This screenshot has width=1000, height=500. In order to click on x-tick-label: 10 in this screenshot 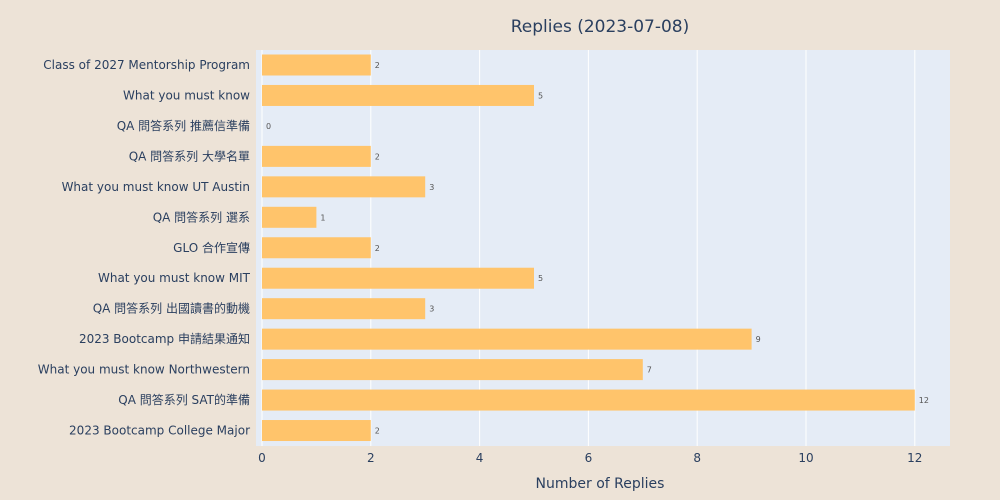, I will do `click(805, 458)`.